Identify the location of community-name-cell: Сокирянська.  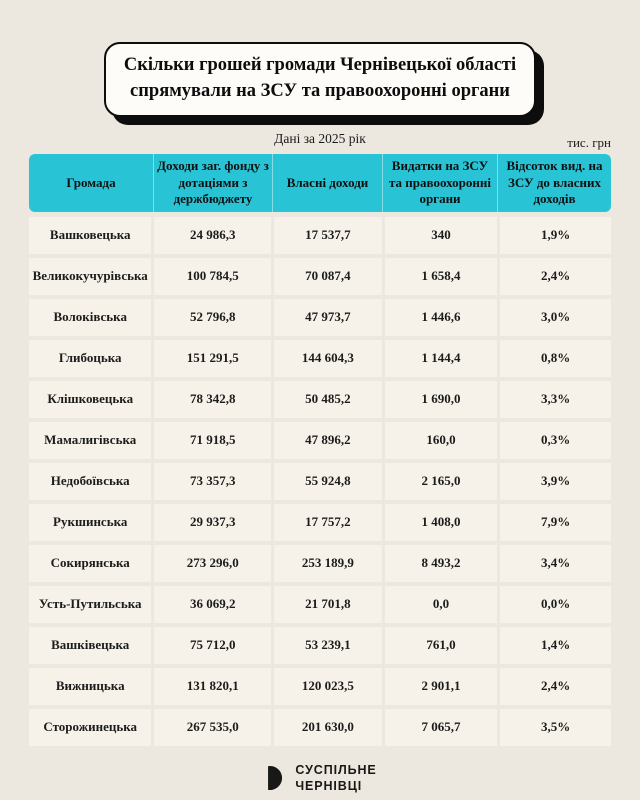
(90, 563).